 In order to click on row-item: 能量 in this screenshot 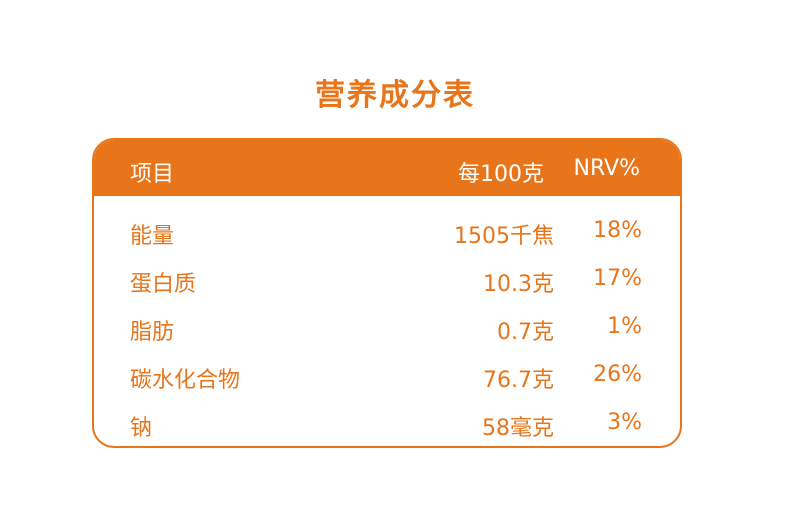, I will do `click(152, 236)`.